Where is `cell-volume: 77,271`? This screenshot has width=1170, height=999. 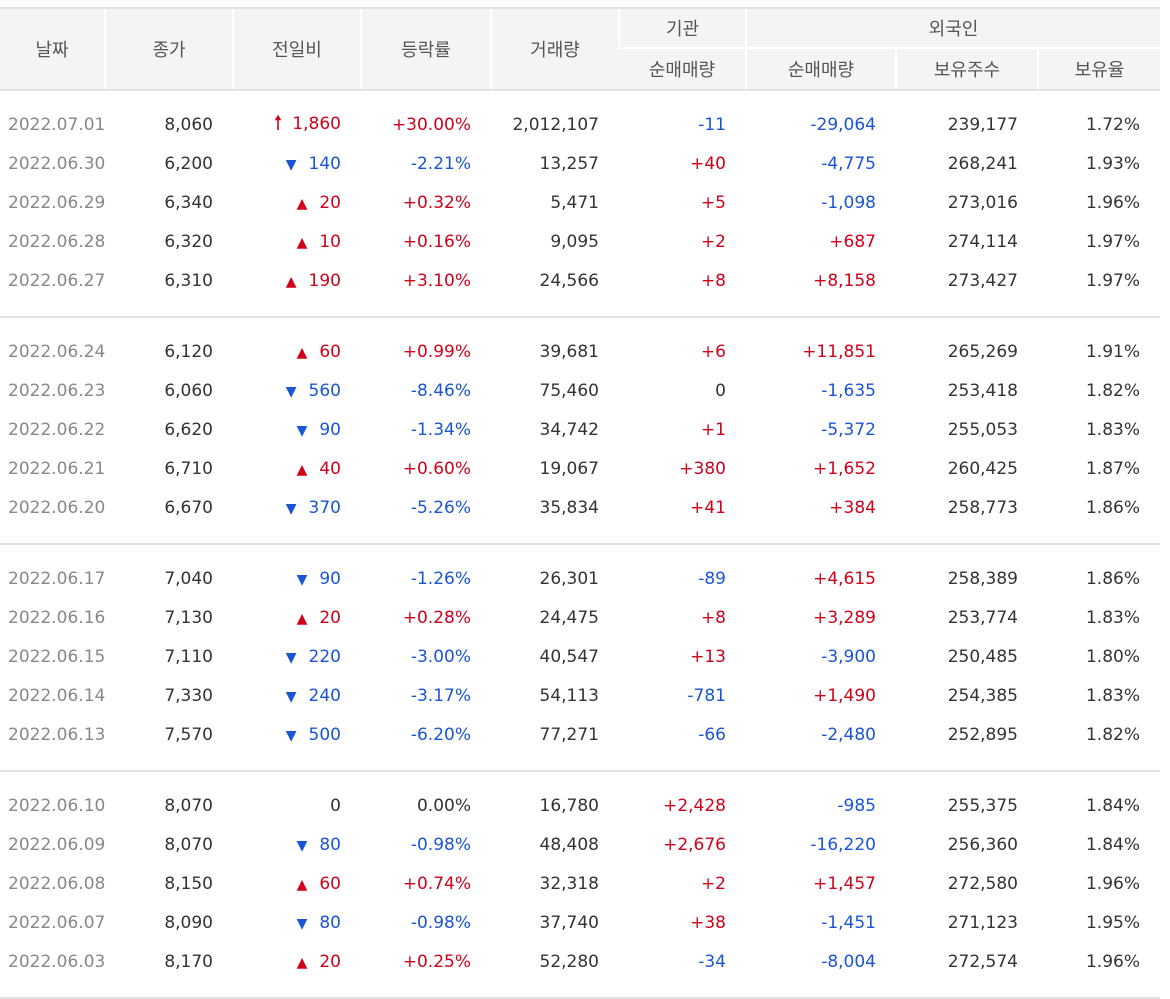 cell-volume: 77,271 is located at coordinates (569, 734).